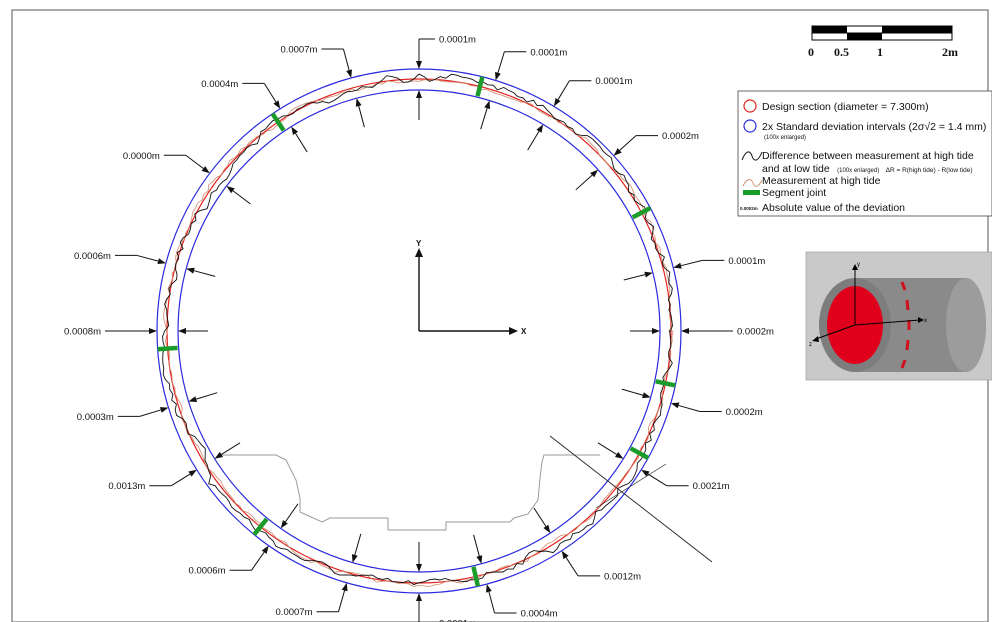  Describe the element at coordinates (841, 52) in the screenshot. I see `scale-label-0-5: 0.5` at that location.